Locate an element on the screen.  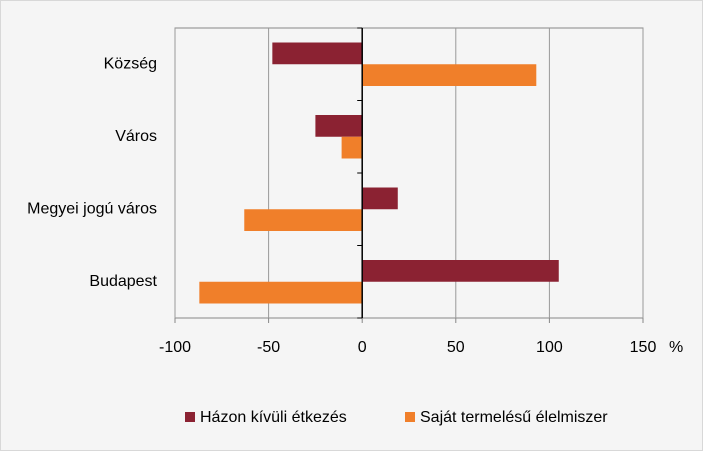
legend-label: Házon kívüli étkezés is located at coordinates (273, 417).